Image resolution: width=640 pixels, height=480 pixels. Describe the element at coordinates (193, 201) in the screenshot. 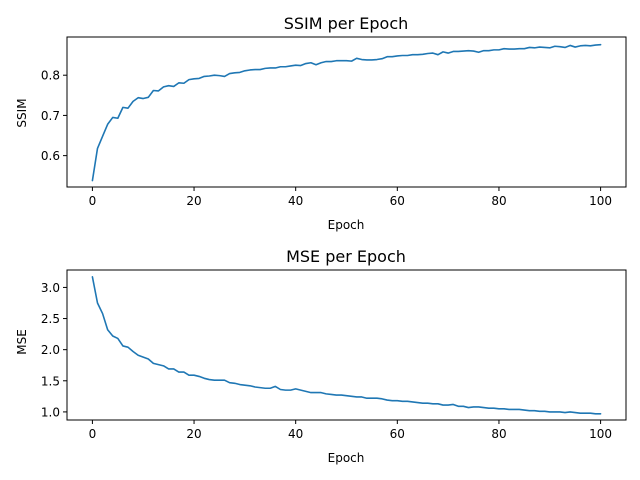

I see `ssim-x-tick-label: 20` at that location.